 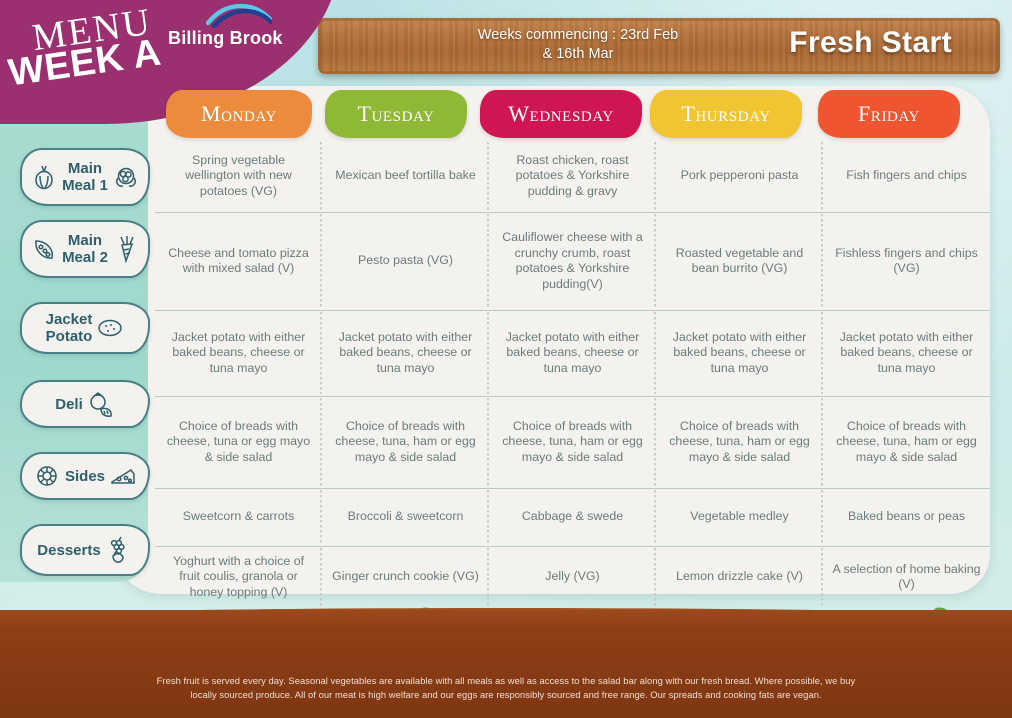 I want to click on brand-name: Billing Brook, so click(x=225, y=38).